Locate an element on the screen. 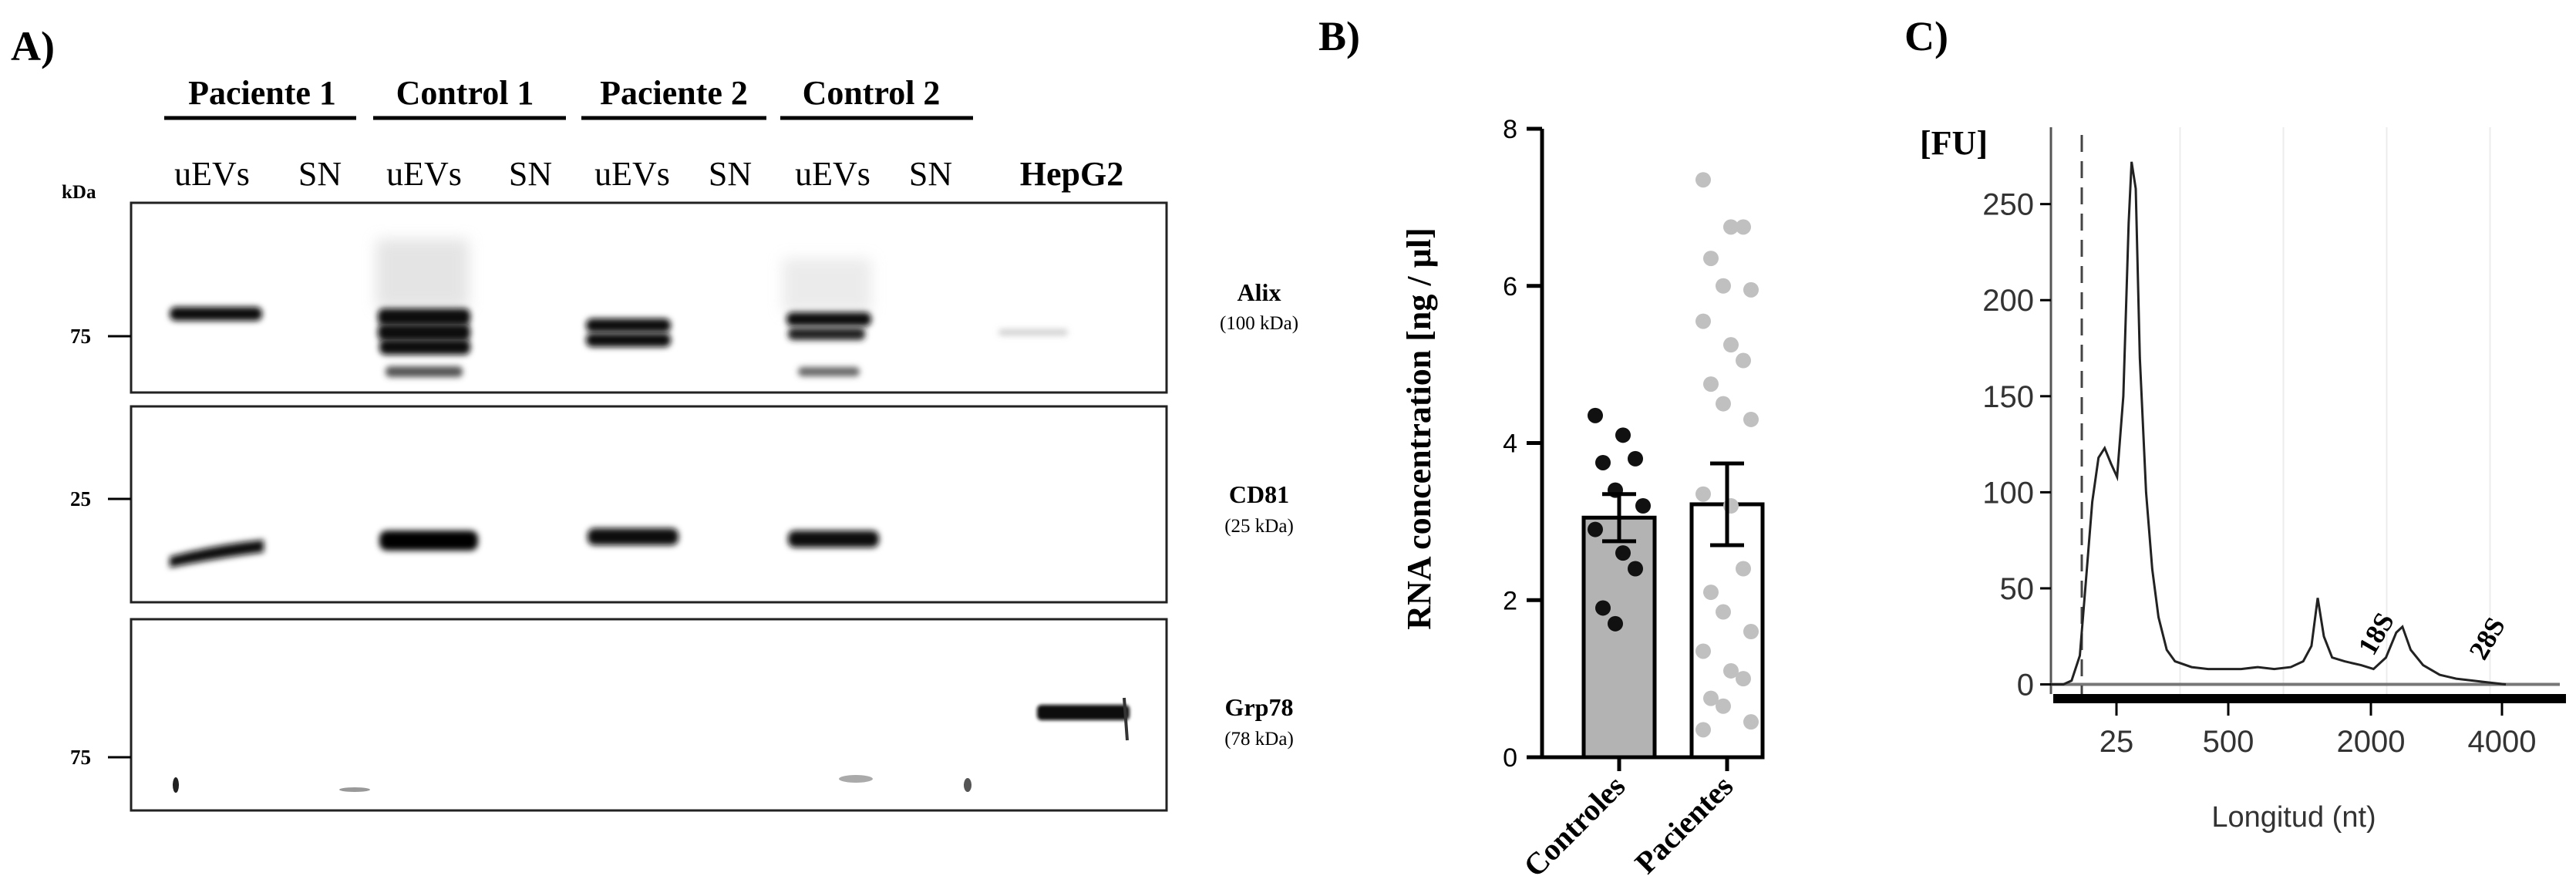 This screenshot has width=2576, height=876. data-points is located at coordinates (1674, 455).